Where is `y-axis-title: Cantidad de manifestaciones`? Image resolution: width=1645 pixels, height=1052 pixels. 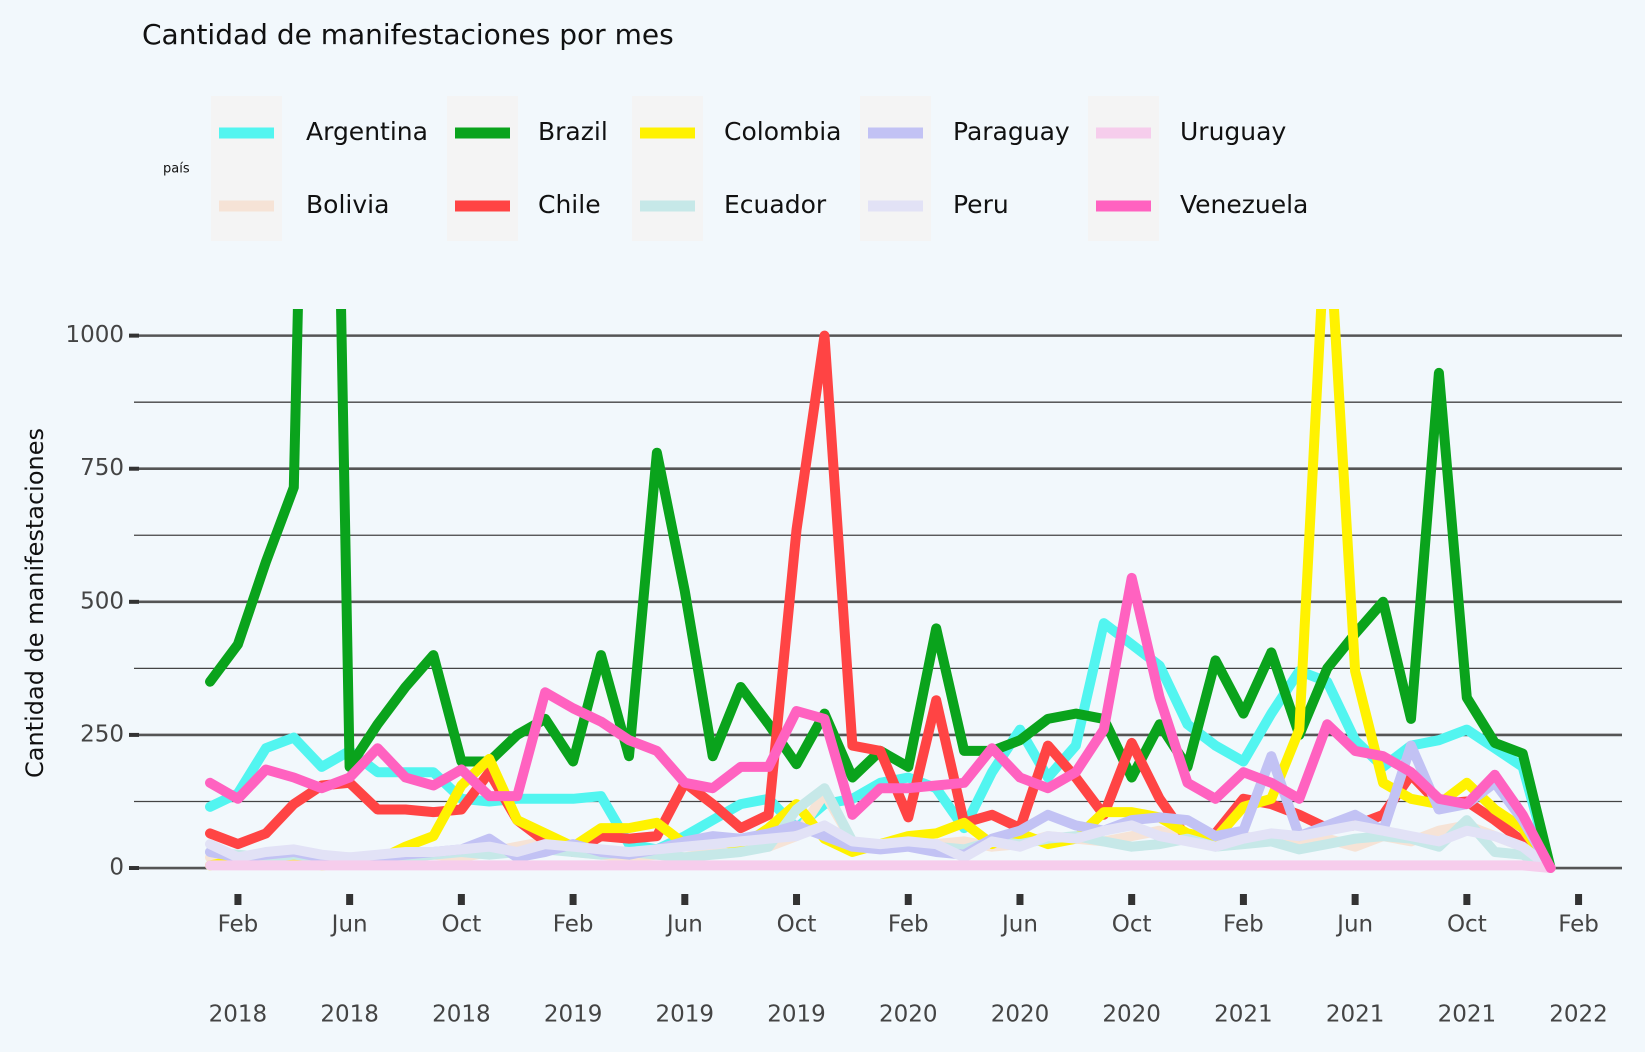
y-axis-title: Cantidad de manifestaciones is located at coordinates (35, 603).